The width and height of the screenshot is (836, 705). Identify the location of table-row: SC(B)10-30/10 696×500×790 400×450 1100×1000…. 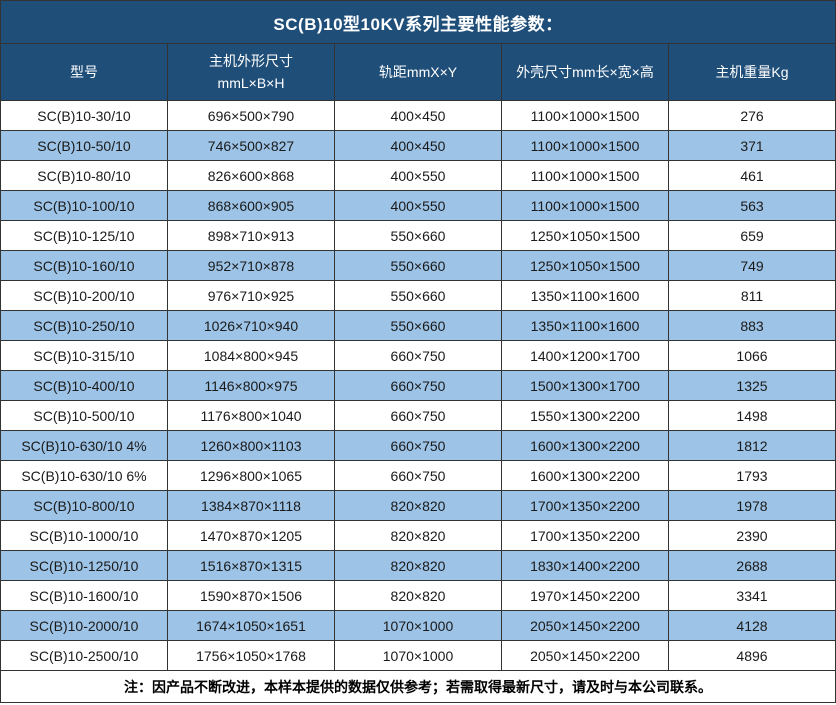
(418, 115).